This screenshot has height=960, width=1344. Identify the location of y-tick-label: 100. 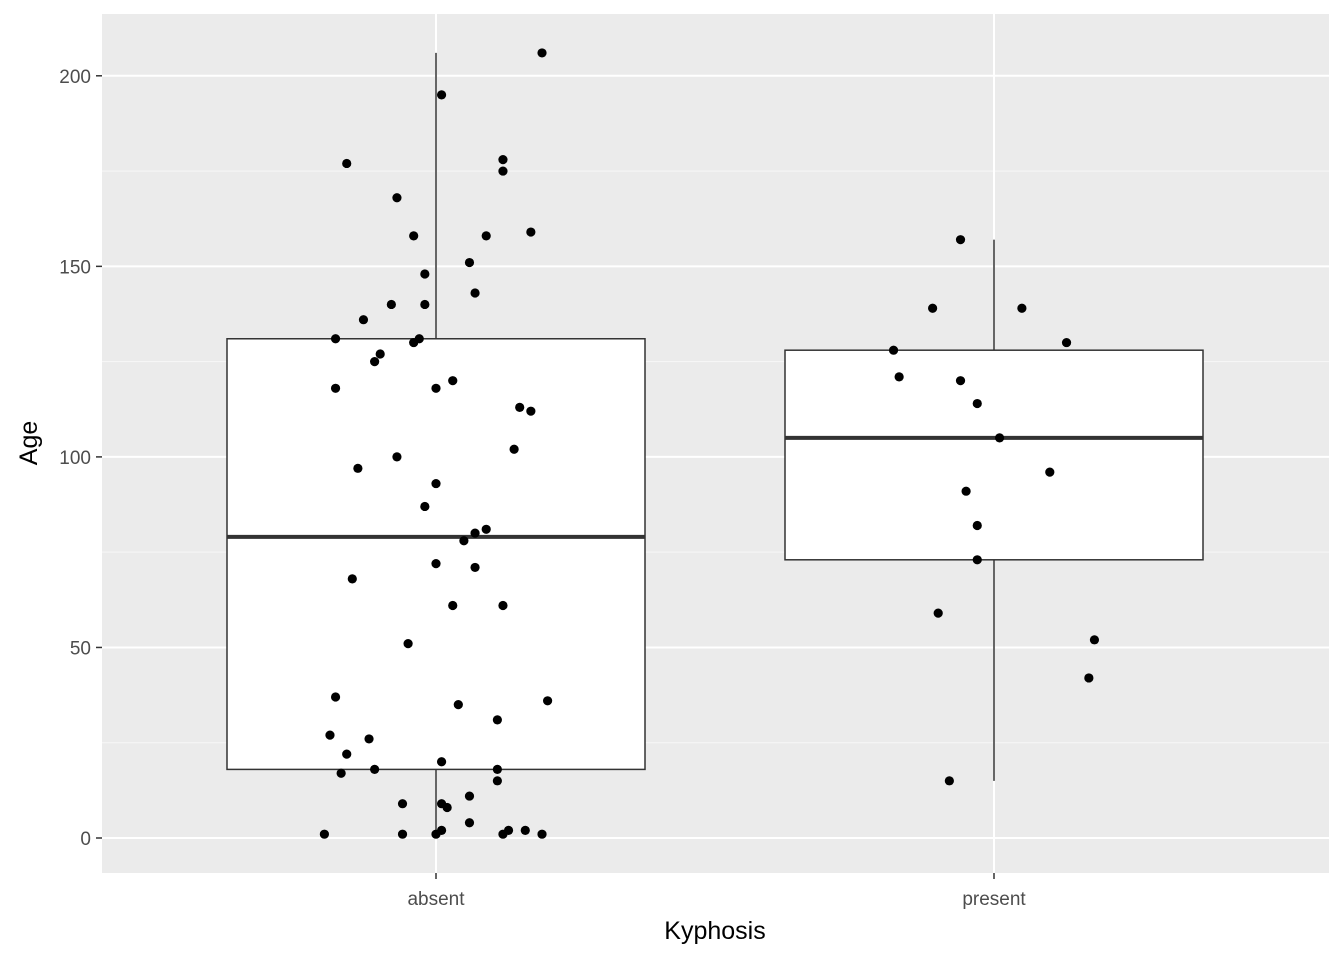
(75, 458).